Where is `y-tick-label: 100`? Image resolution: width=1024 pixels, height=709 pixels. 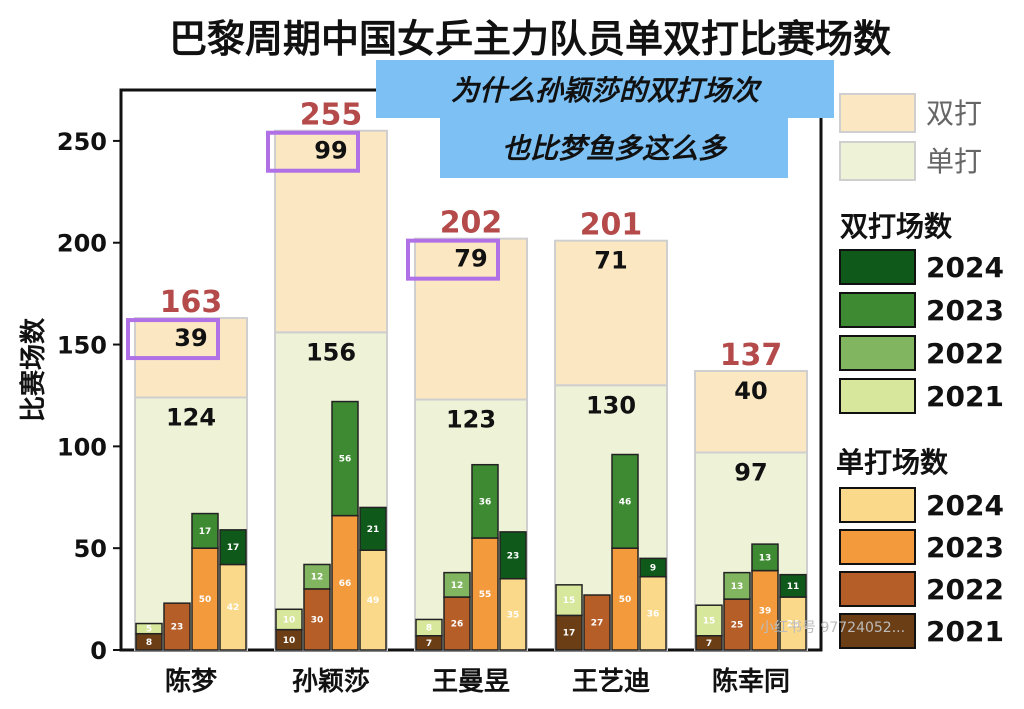 y-tick-label: 100 is located at coordinates (82, 447).